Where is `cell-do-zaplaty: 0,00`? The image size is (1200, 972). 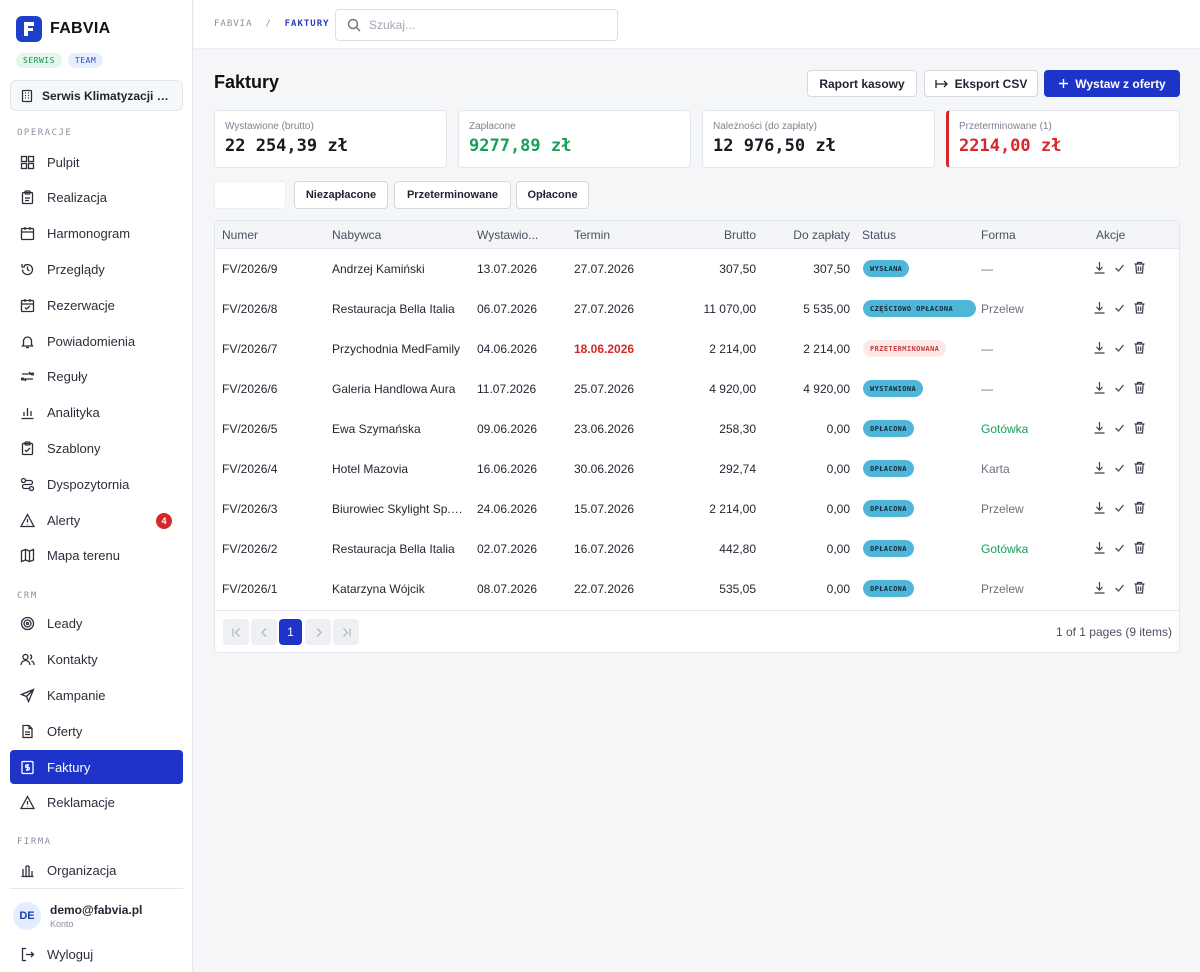
cell-do-zaplaty: 0,00 is located at coordinates (838, 429).